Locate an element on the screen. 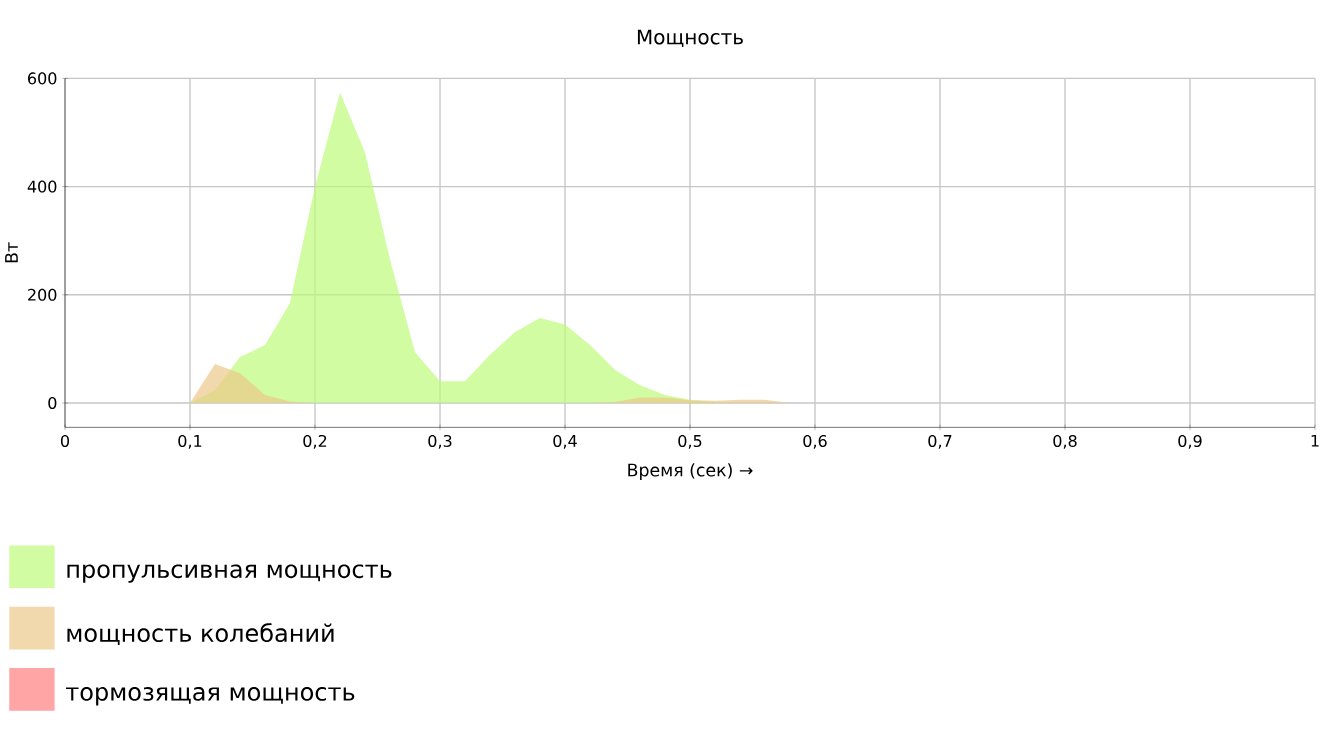 The height and width of the screenshot is (744, 1330). x-tick-label: 0,6 is located at coordinates (815, 441).